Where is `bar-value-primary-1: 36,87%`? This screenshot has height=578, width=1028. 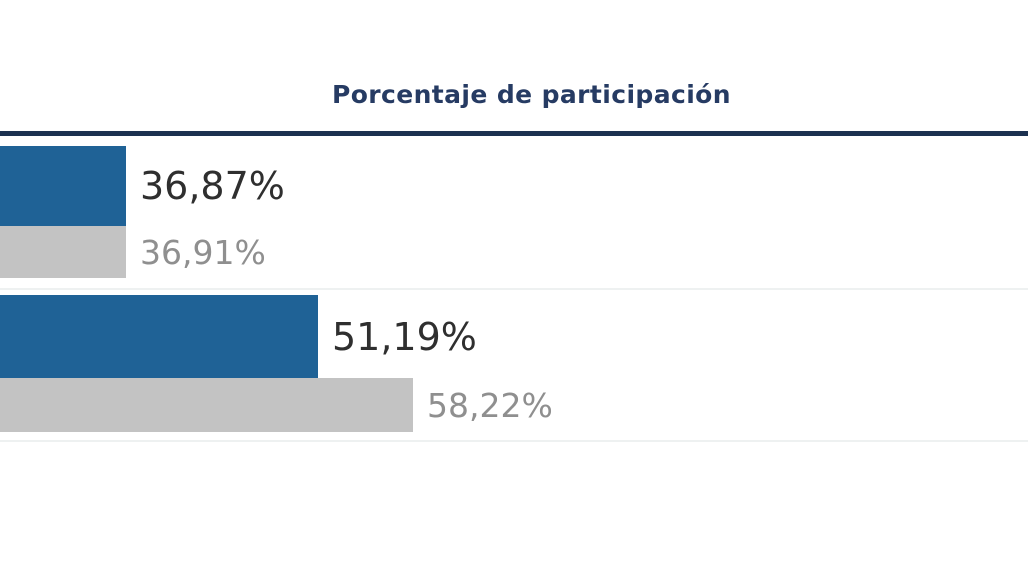
bar-value-primary-1: 36,87% is located at coordinates (212, 186).